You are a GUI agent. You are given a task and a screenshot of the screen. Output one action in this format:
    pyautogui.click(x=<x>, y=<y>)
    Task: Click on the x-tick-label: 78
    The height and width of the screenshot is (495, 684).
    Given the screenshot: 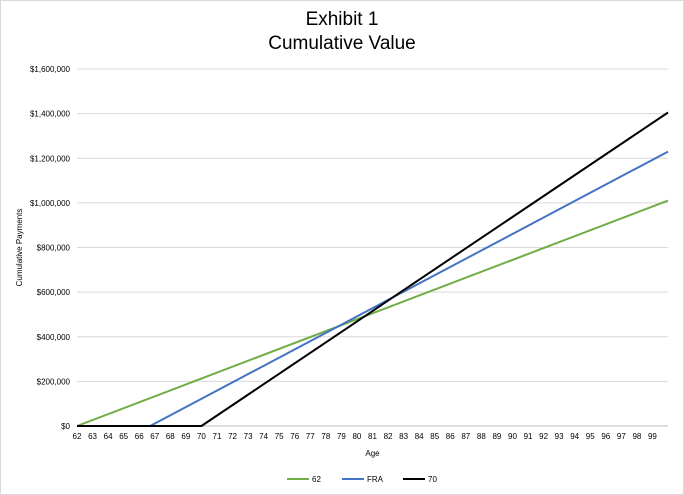 What is the action you would take?
    pyautogui.click(x=325, y=436)
    